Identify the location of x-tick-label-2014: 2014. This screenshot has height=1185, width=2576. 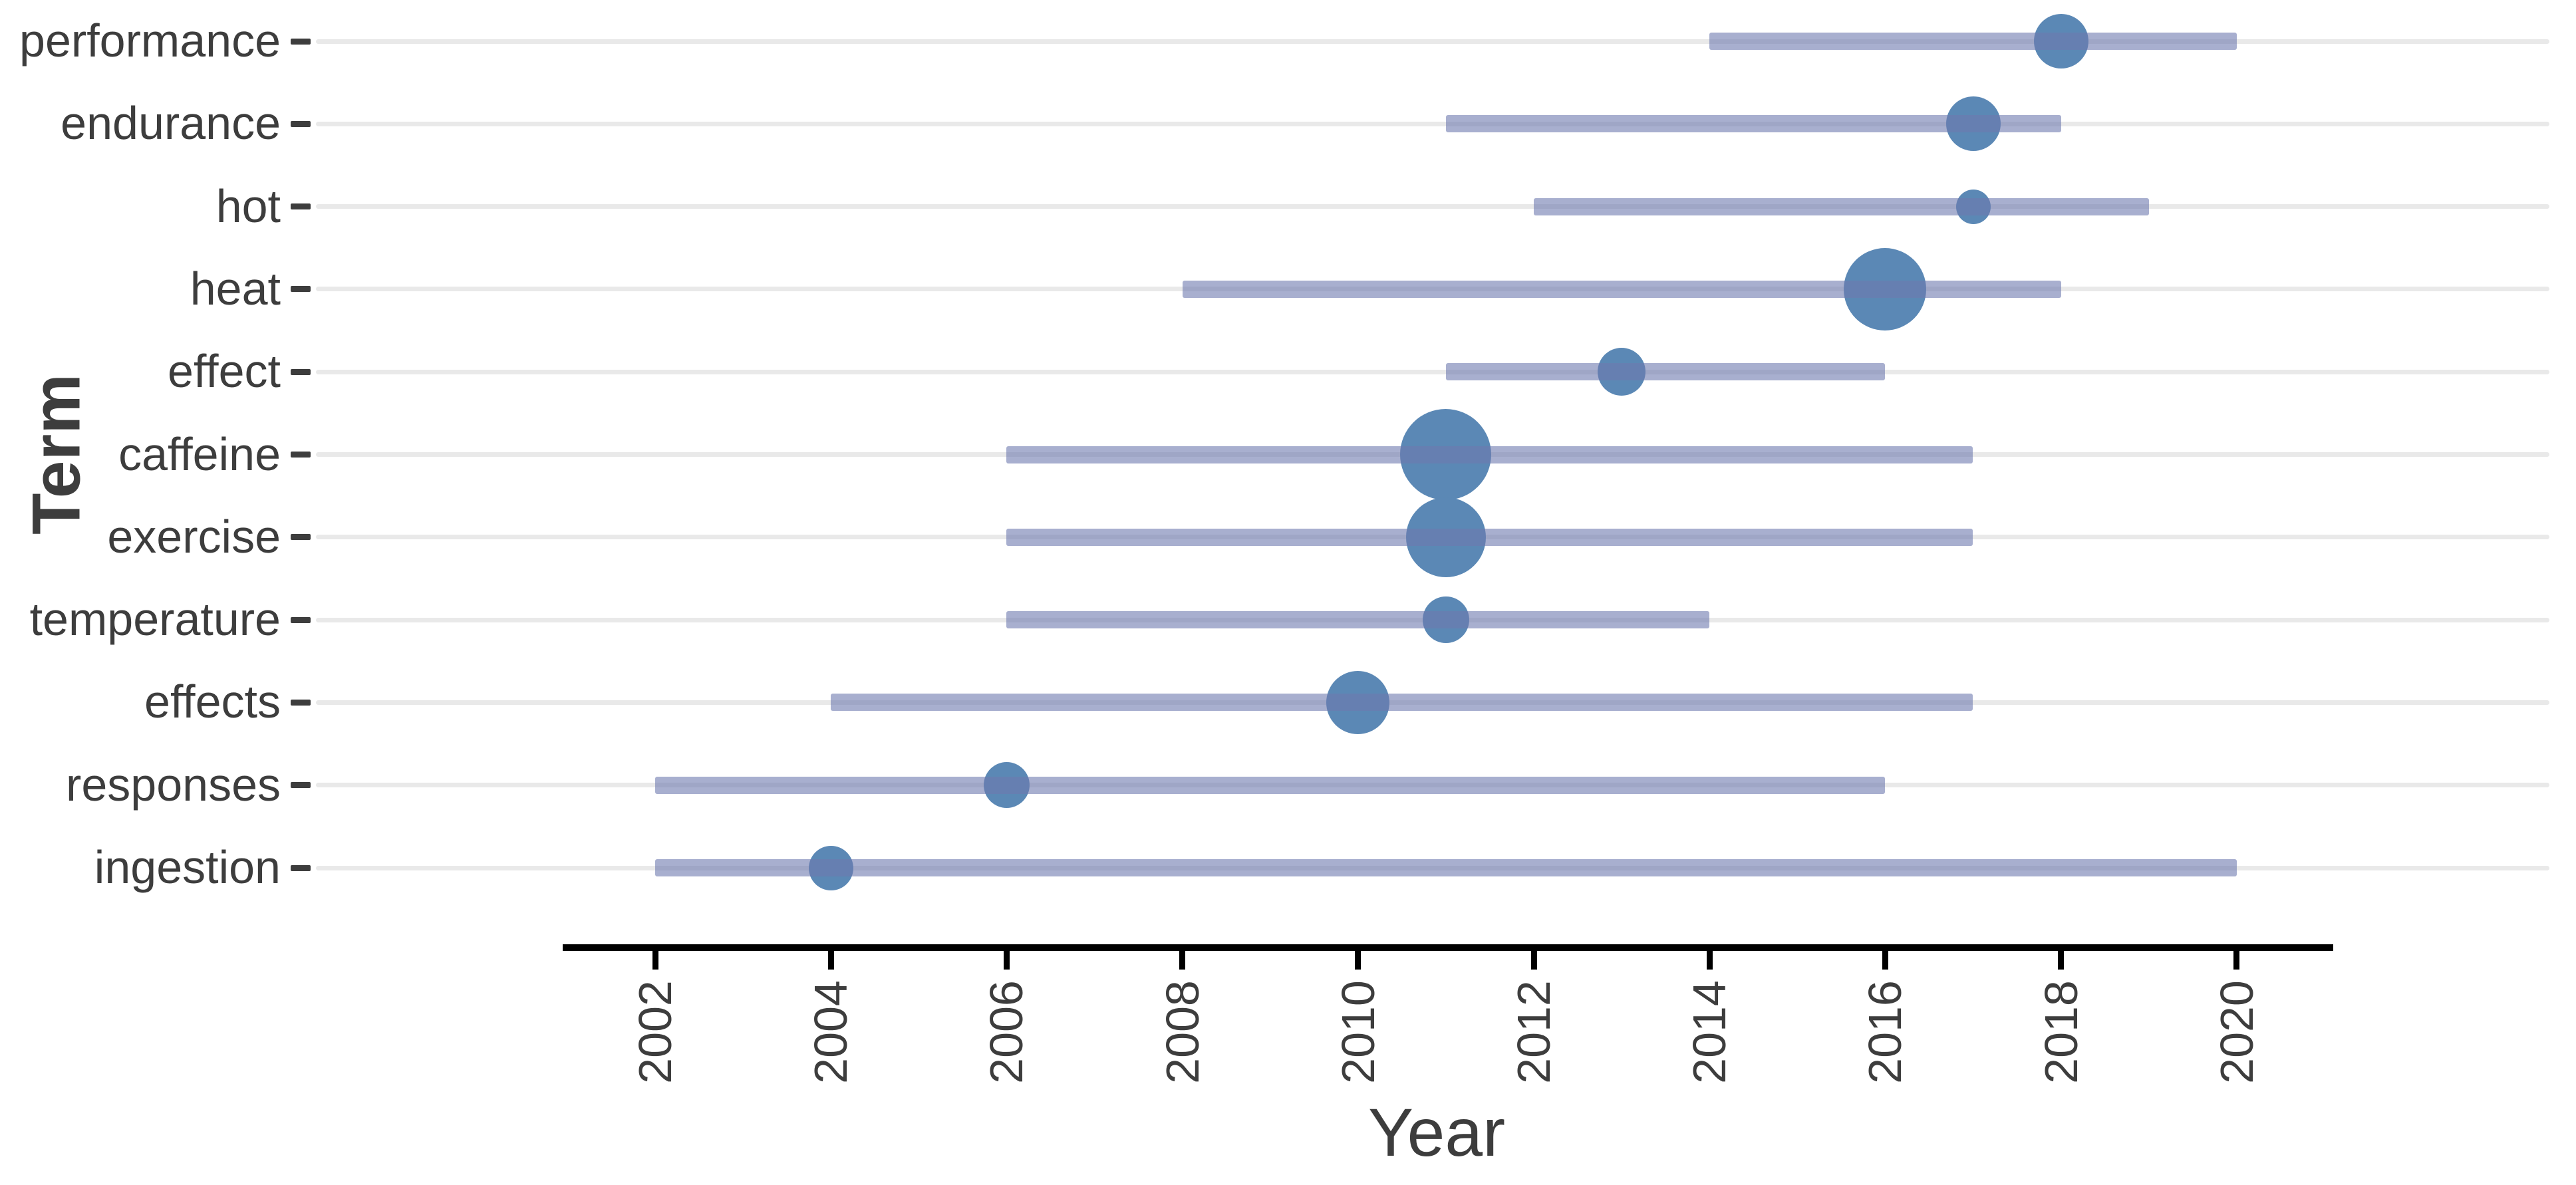
(1709, 1032).